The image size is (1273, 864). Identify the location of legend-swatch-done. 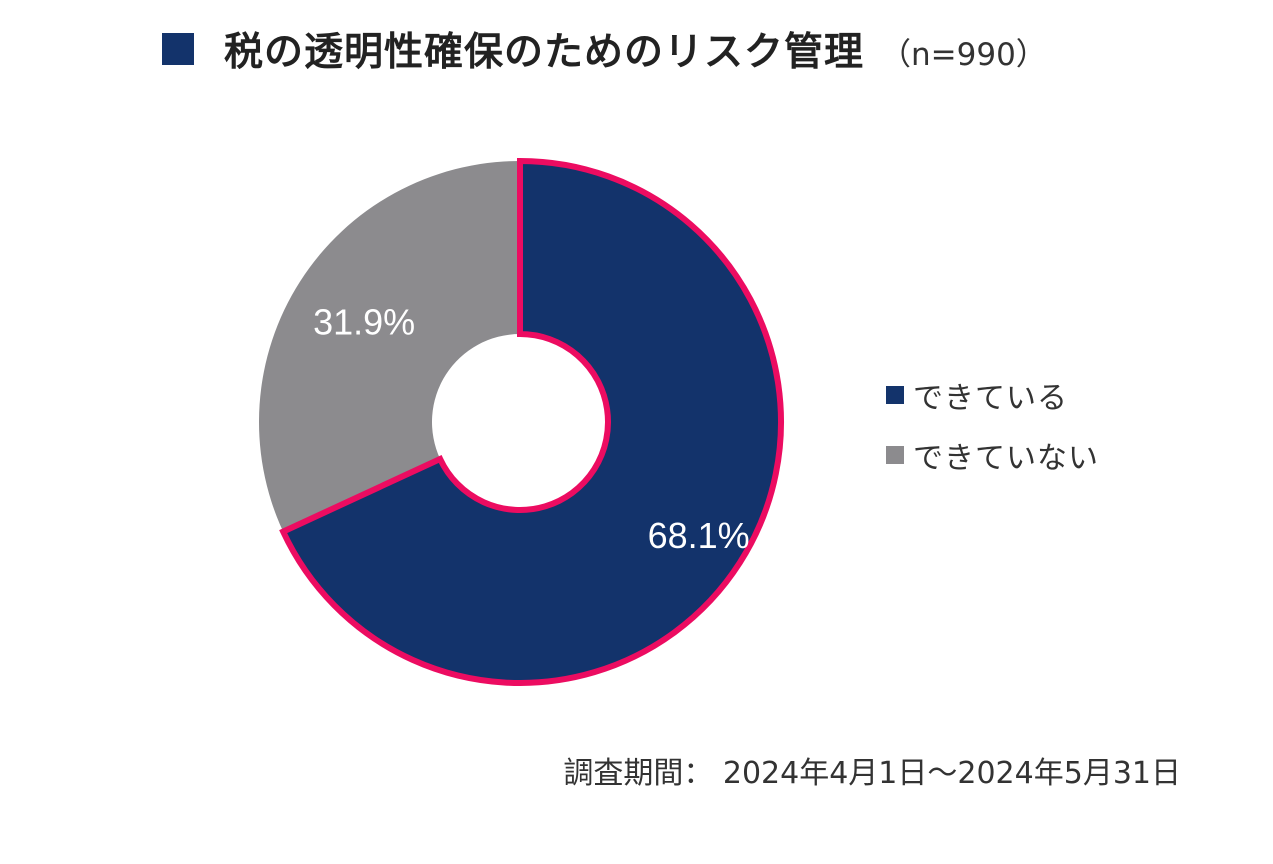
(895, 395).